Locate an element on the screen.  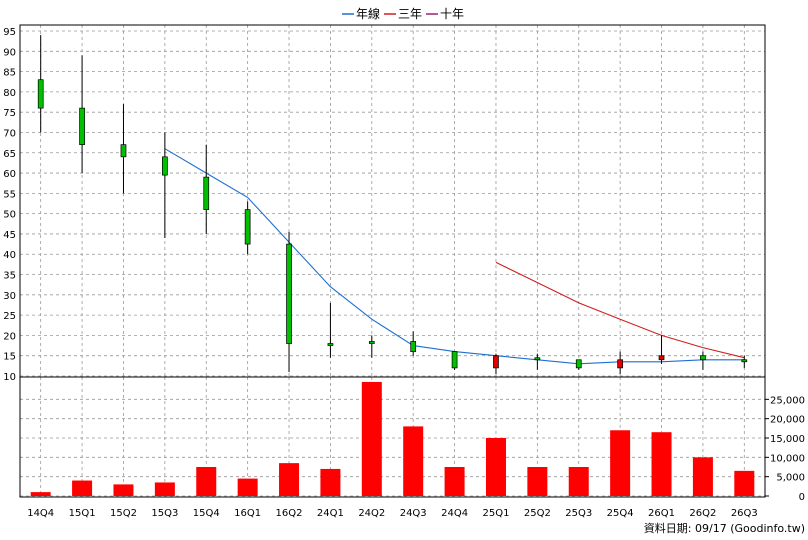
legend-item-3: 十年 is located at coordinates (445, 14).